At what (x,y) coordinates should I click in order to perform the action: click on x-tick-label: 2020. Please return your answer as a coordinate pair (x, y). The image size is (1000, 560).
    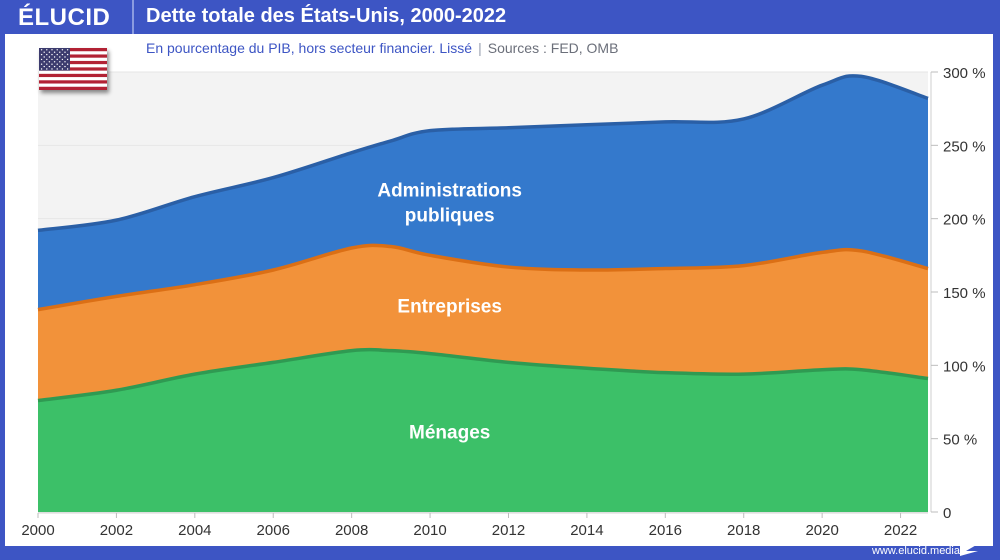
    Looking at the image, I should click on (821, 530).